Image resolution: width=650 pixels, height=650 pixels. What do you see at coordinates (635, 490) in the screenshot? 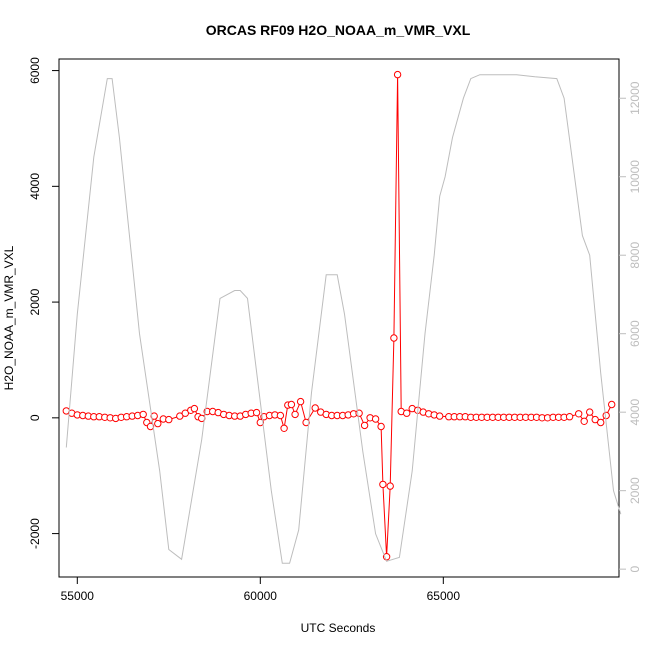
I see `y2-tick-label: 2000` at bounding box center [635, 490].